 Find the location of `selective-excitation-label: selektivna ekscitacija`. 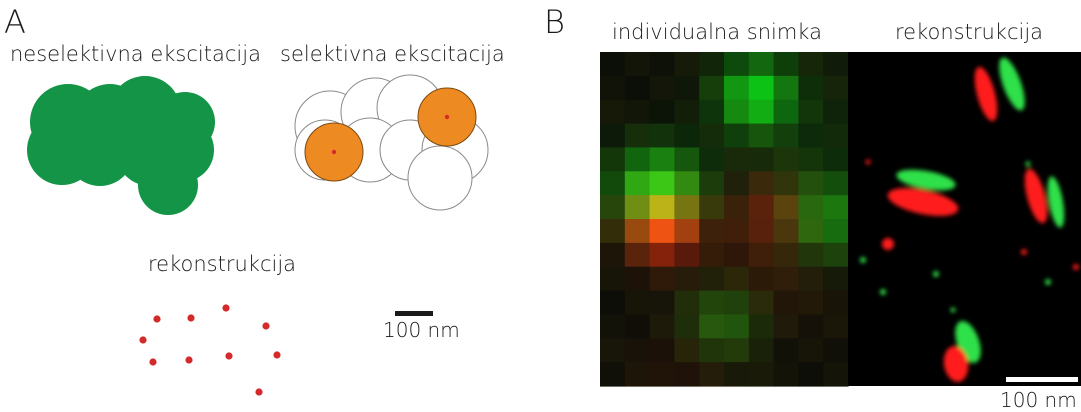

selective-excitation-label: selektivna ekscitacija is located at coordinates (392, 54).